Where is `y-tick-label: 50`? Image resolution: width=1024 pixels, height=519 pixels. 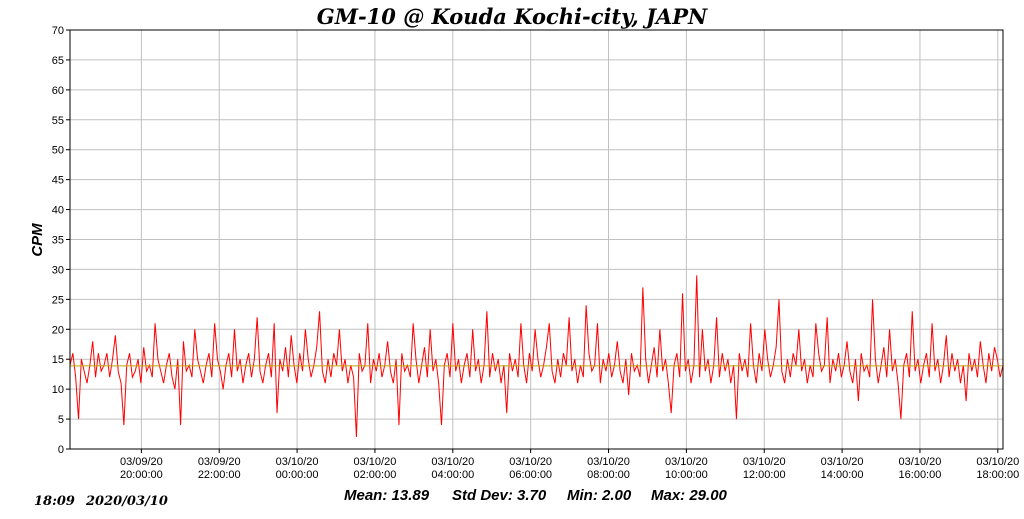
y-tick-label: 50 is located at coordinates (58, 151).